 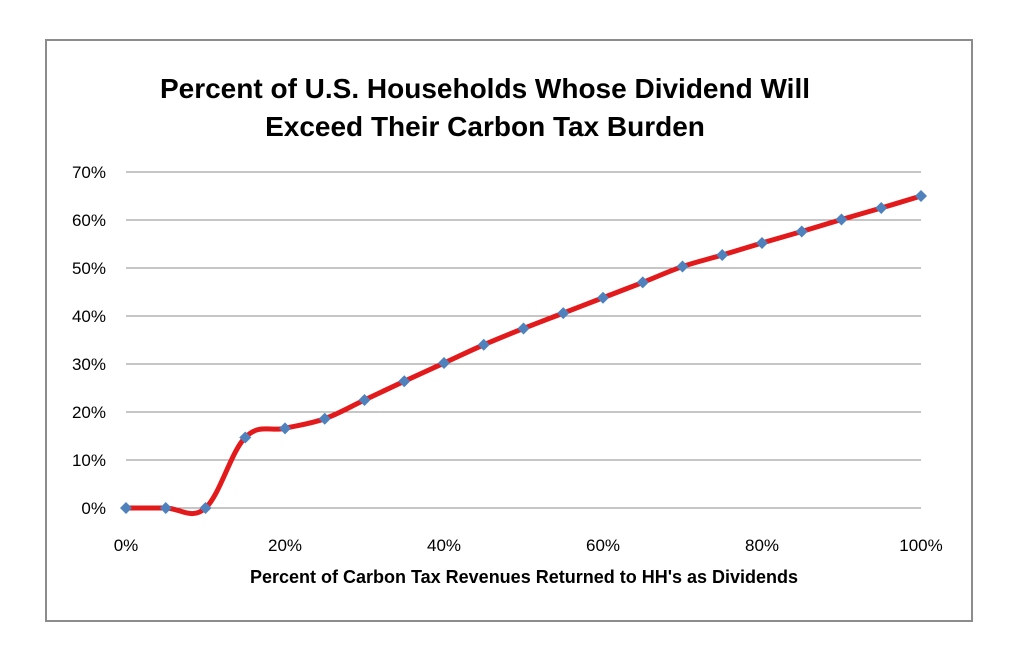 I want to click on y-tick-label: 0%, so click(x=93, y=508).